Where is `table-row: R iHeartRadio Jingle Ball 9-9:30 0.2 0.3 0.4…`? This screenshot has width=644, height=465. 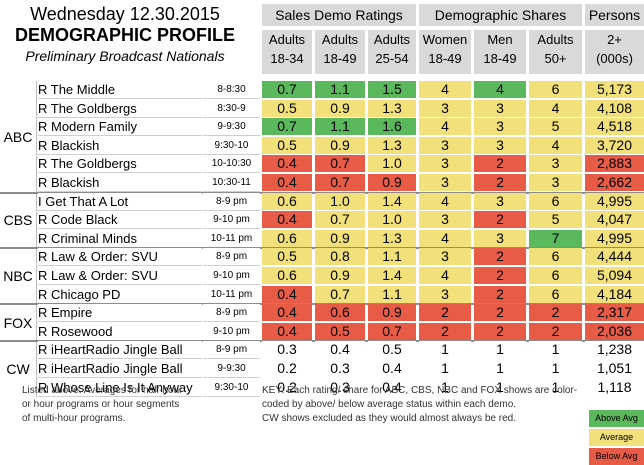 table-row: R iHeartRadio Jingle Ball 9-9:30 0.2 0.3 0.4… is located at coordinates (322, 369).